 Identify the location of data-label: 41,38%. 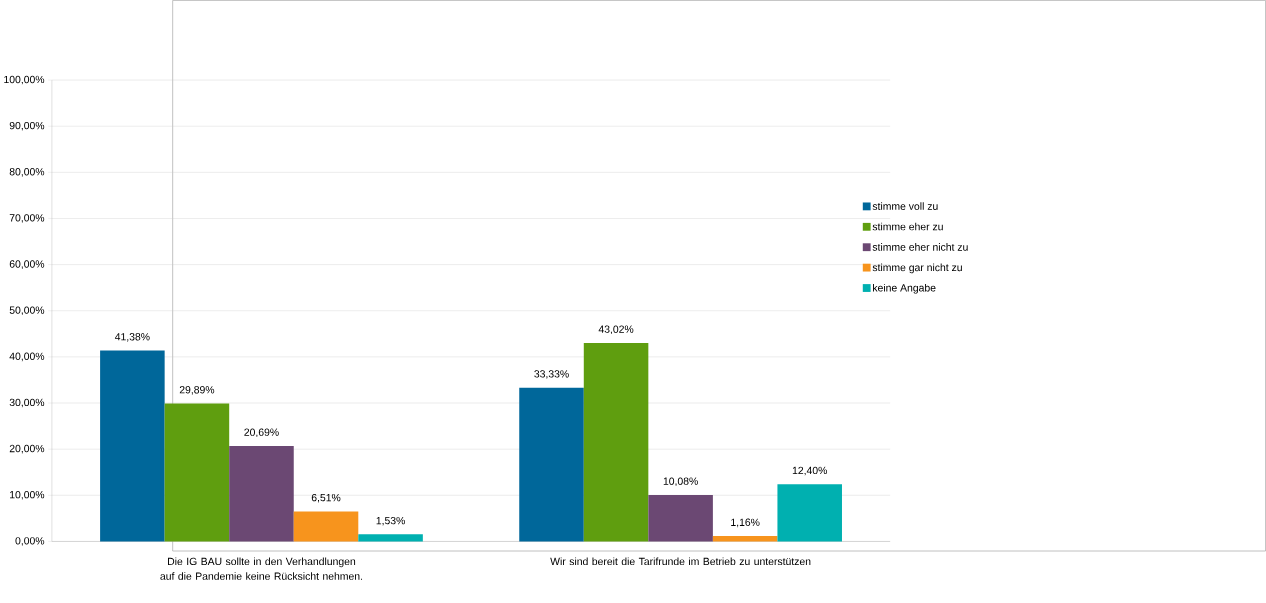
(132, 337).